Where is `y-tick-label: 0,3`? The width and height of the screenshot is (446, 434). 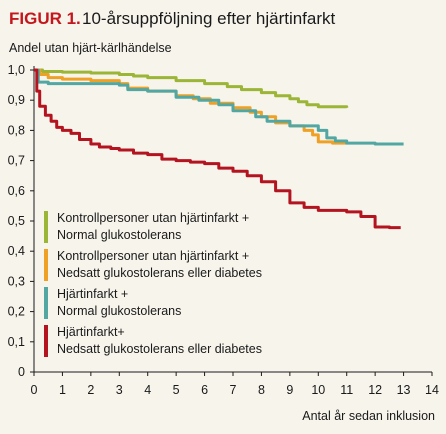 y-tick-label: 0,3 is located at coordinates (16, 281).